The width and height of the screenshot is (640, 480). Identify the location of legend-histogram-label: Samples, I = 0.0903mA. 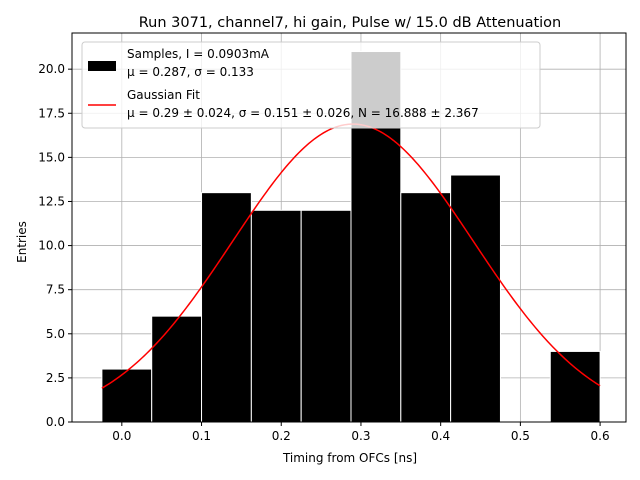
(198, 54).